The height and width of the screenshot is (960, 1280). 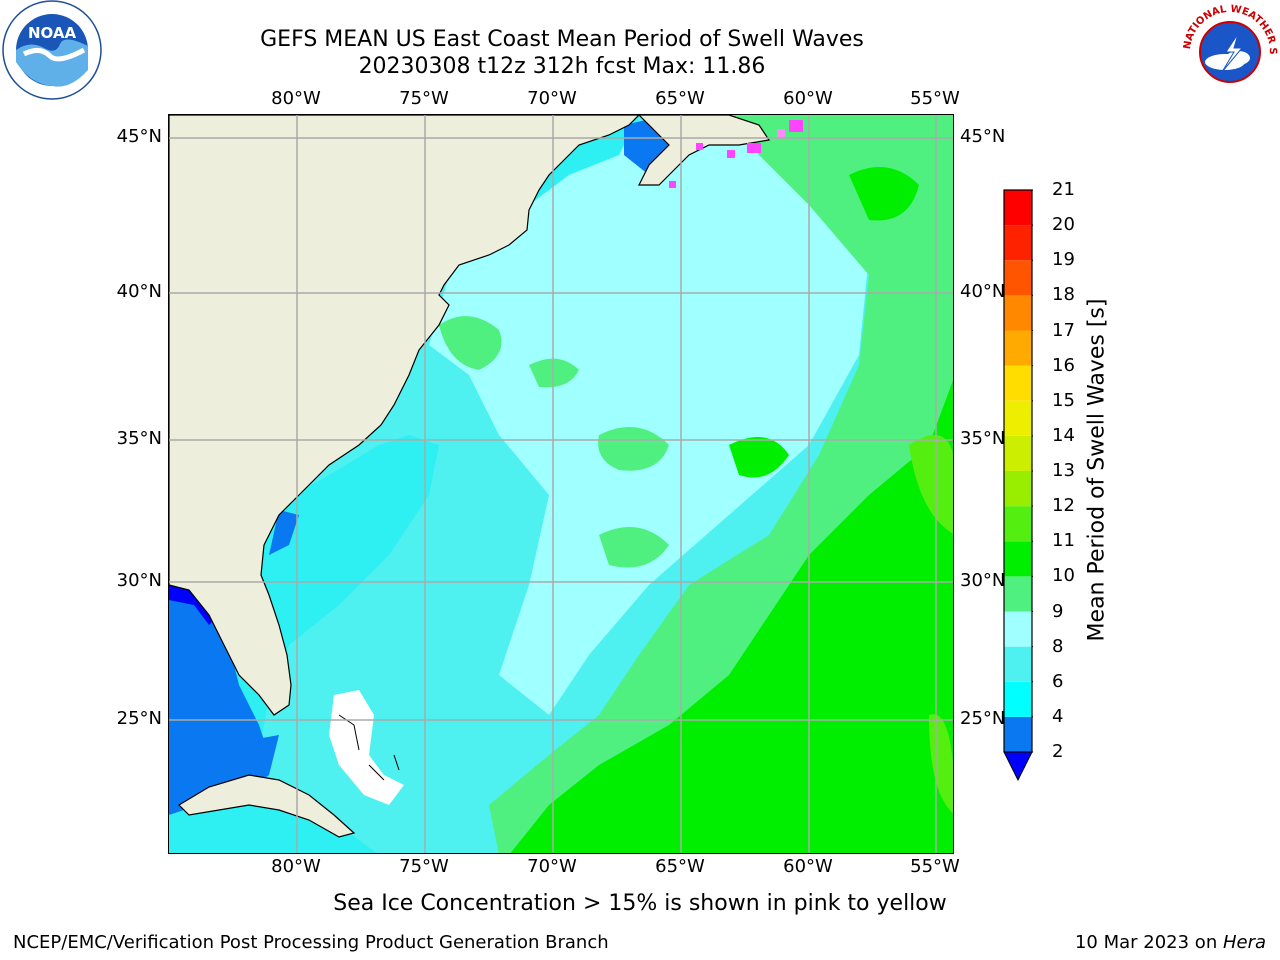 What do you see at coordinates (1229, 49) in the screenshot?
I see `nws-logo: NATIONAL WEATHER SERVICE` at bounding box center [1229, 49].